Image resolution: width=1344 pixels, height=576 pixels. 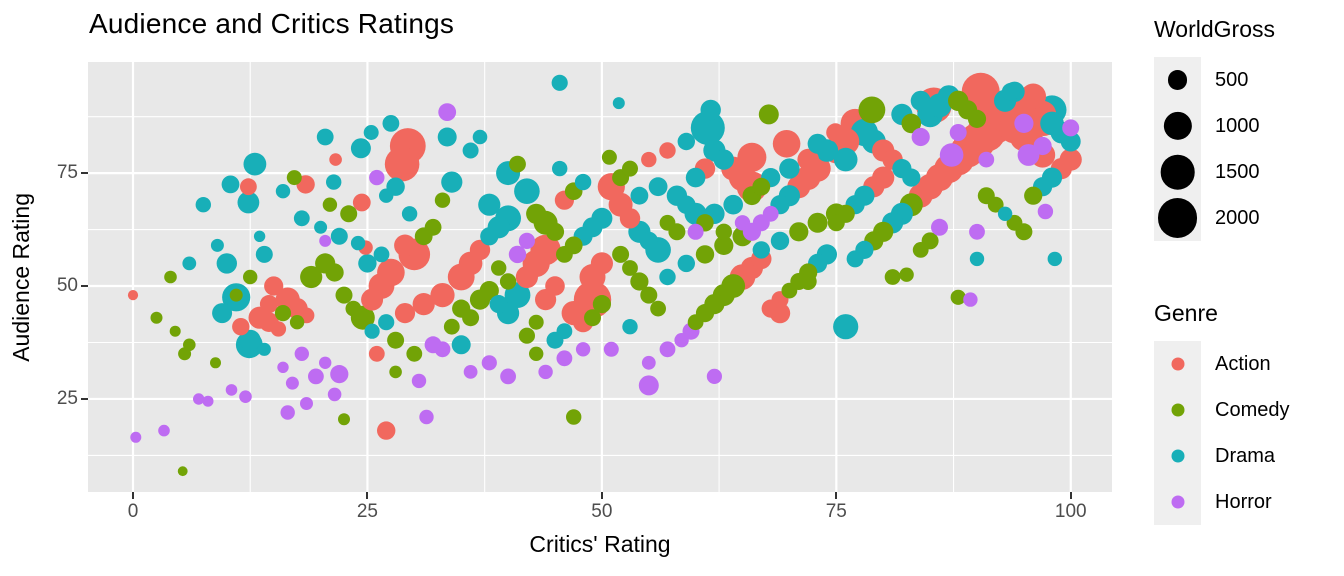 I want to click on worldgross-legend-row: 2000, so click(x=1214, y=218).